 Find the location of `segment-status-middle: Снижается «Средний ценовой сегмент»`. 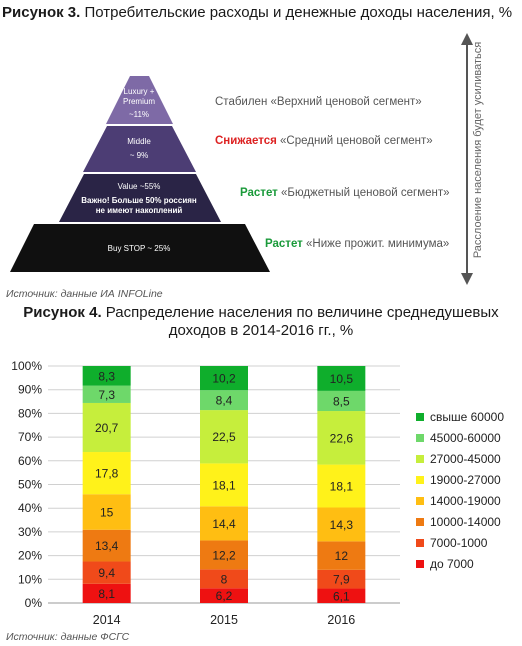

segment-status-middle: Снижается «Средний ценовой сегмент» is located at coordinates (324, 141).